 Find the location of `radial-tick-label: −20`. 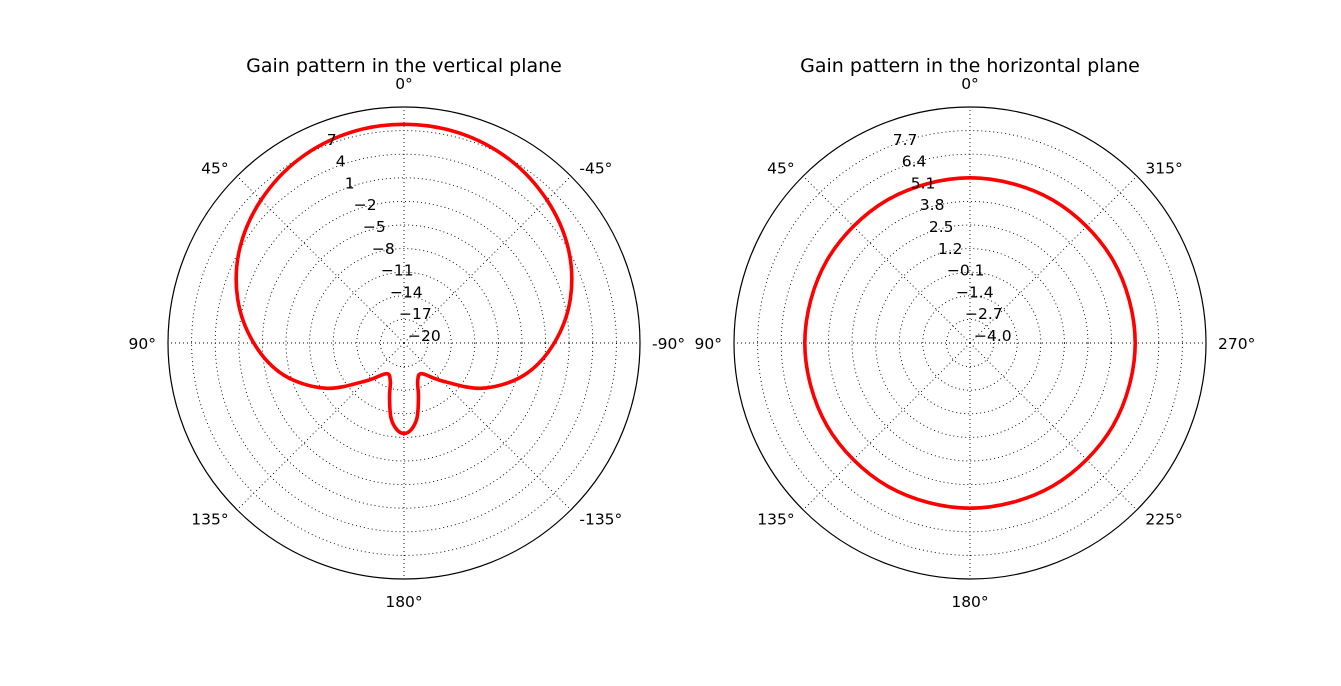

radial-tick-label: −20 is located at coordinates (424, 336).